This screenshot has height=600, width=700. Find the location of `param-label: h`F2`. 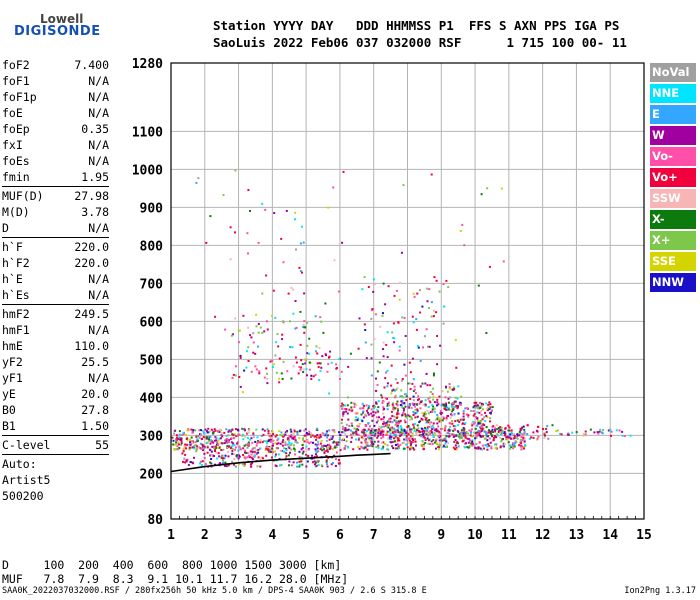

param-label: h`F2 is located at coordinates (16, 263).